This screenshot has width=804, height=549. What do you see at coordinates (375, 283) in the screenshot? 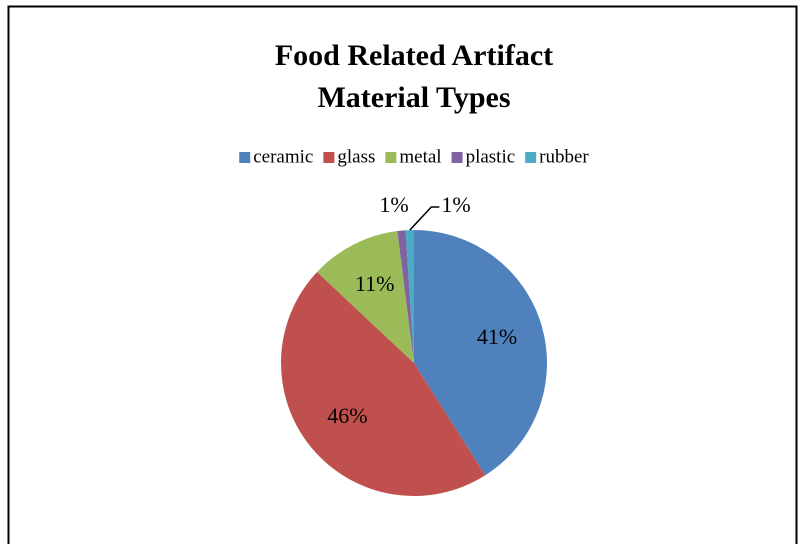
I see `data-label: 11%` at bounding box center [375, 283].